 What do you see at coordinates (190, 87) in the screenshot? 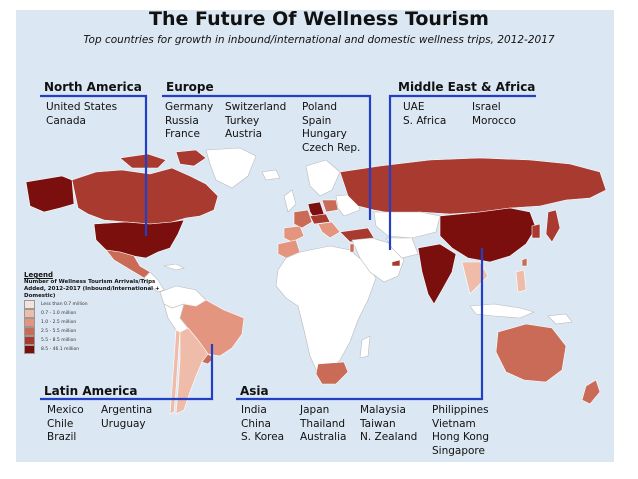
I see `region-heading-europe: Europe` at bounding box center [190, 87].